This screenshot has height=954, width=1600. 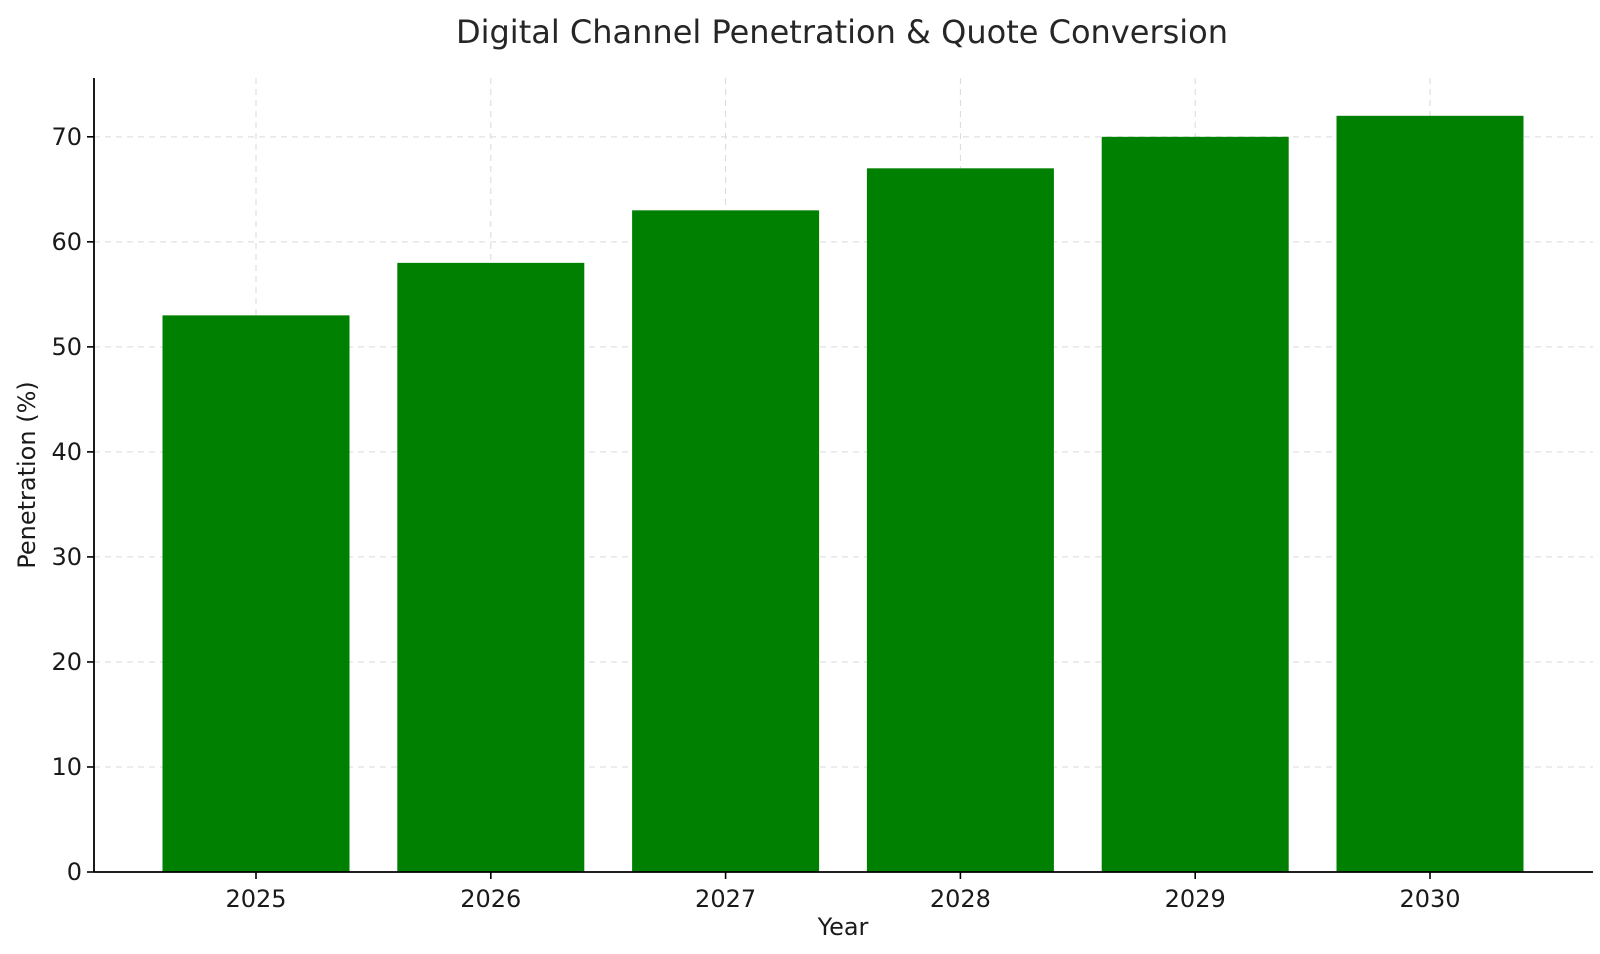 What do you see at coordinates (27, 474) in the screenshot?
I see `y-axis-label: Penetration (%)` at bounding box center [27, 474].